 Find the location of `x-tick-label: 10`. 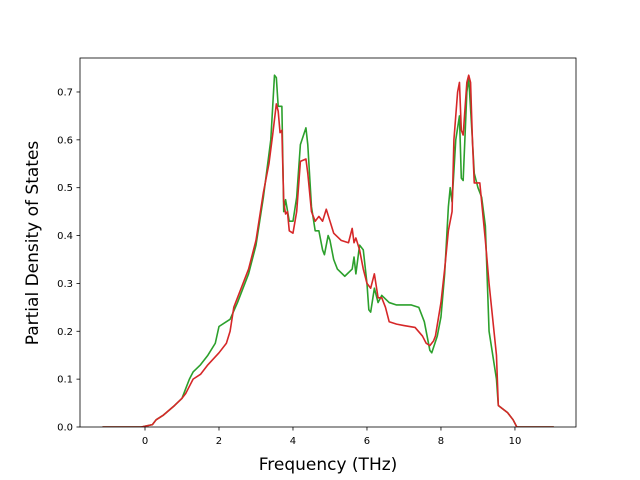

x-tick-label: 10 is located at coordinates (515, 441).